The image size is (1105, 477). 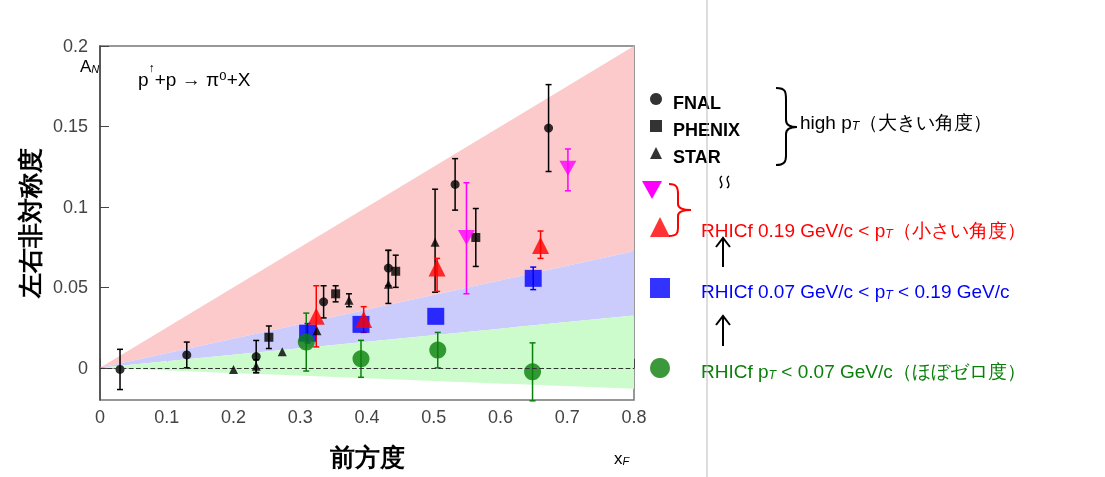 I want to click on x-tick-label: 0.4, so click(x=367, y=417).